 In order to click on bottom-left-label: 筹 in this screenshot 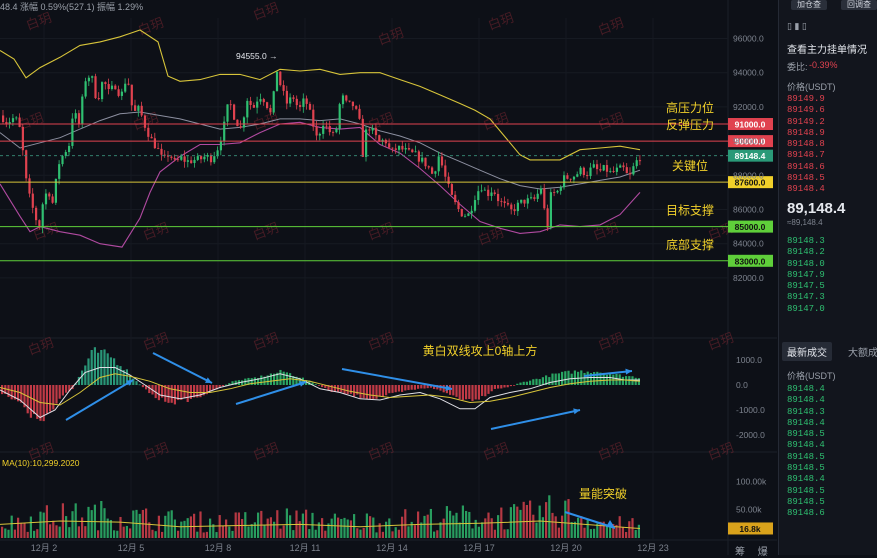, I will do `click(740, 552)`.